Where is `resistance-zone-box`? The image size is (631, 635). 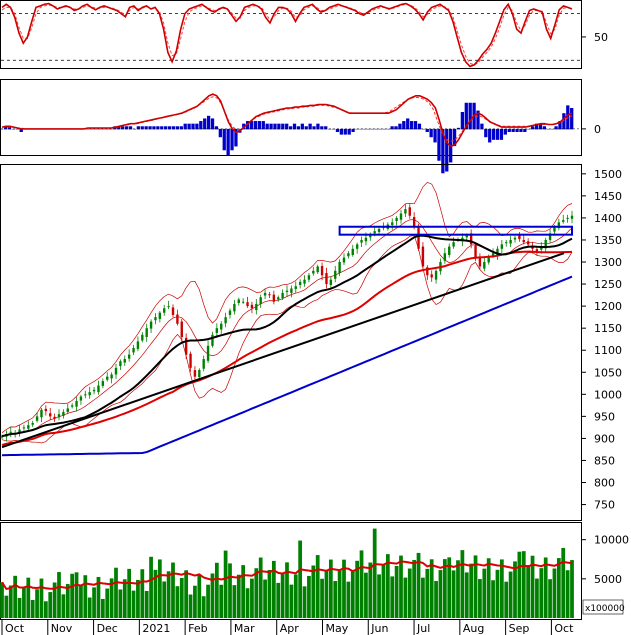 resistance-zone-box is located at coordinates (455, 230).